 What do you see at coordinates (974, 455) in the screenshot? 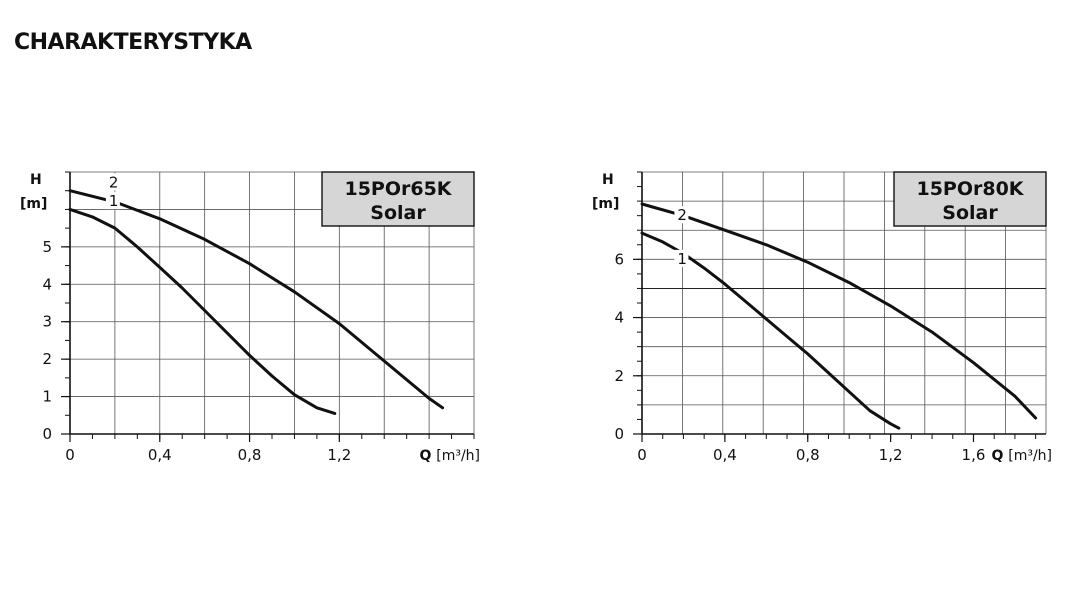
I see `x-tick-label: 1,6` at bounding box center [974, 455].